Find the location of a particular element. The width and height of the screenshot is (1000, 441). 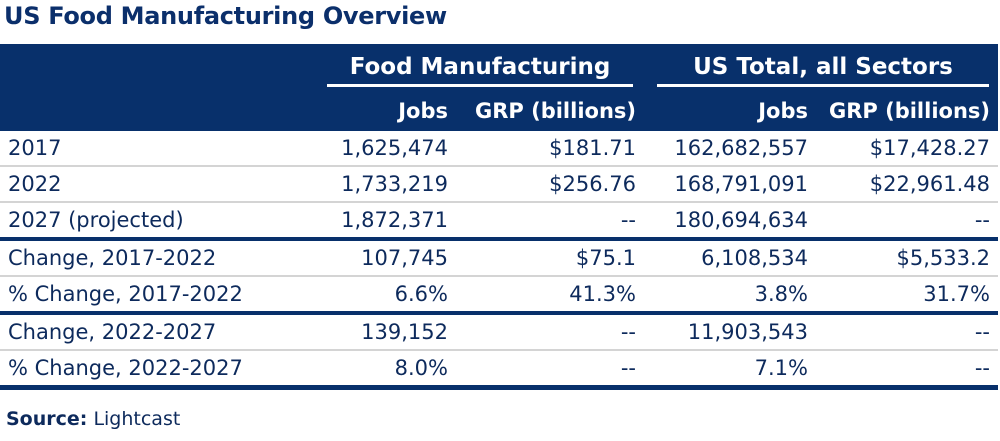

source-note: Source: Lightcast is located at coordinates (93, 419).